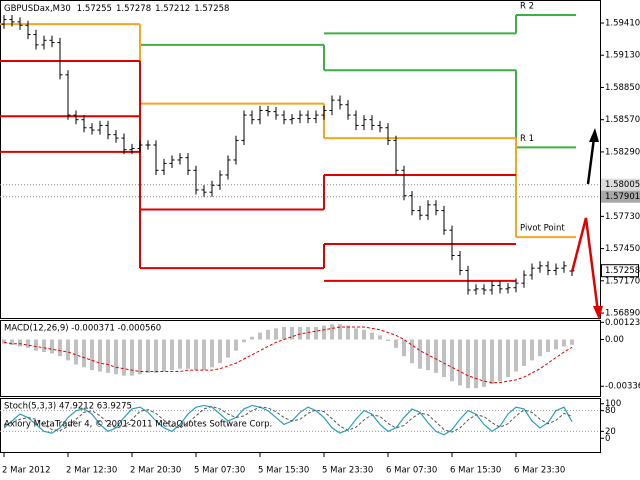  I want to click on price-line-label: 1.57901, so click(622, 197).